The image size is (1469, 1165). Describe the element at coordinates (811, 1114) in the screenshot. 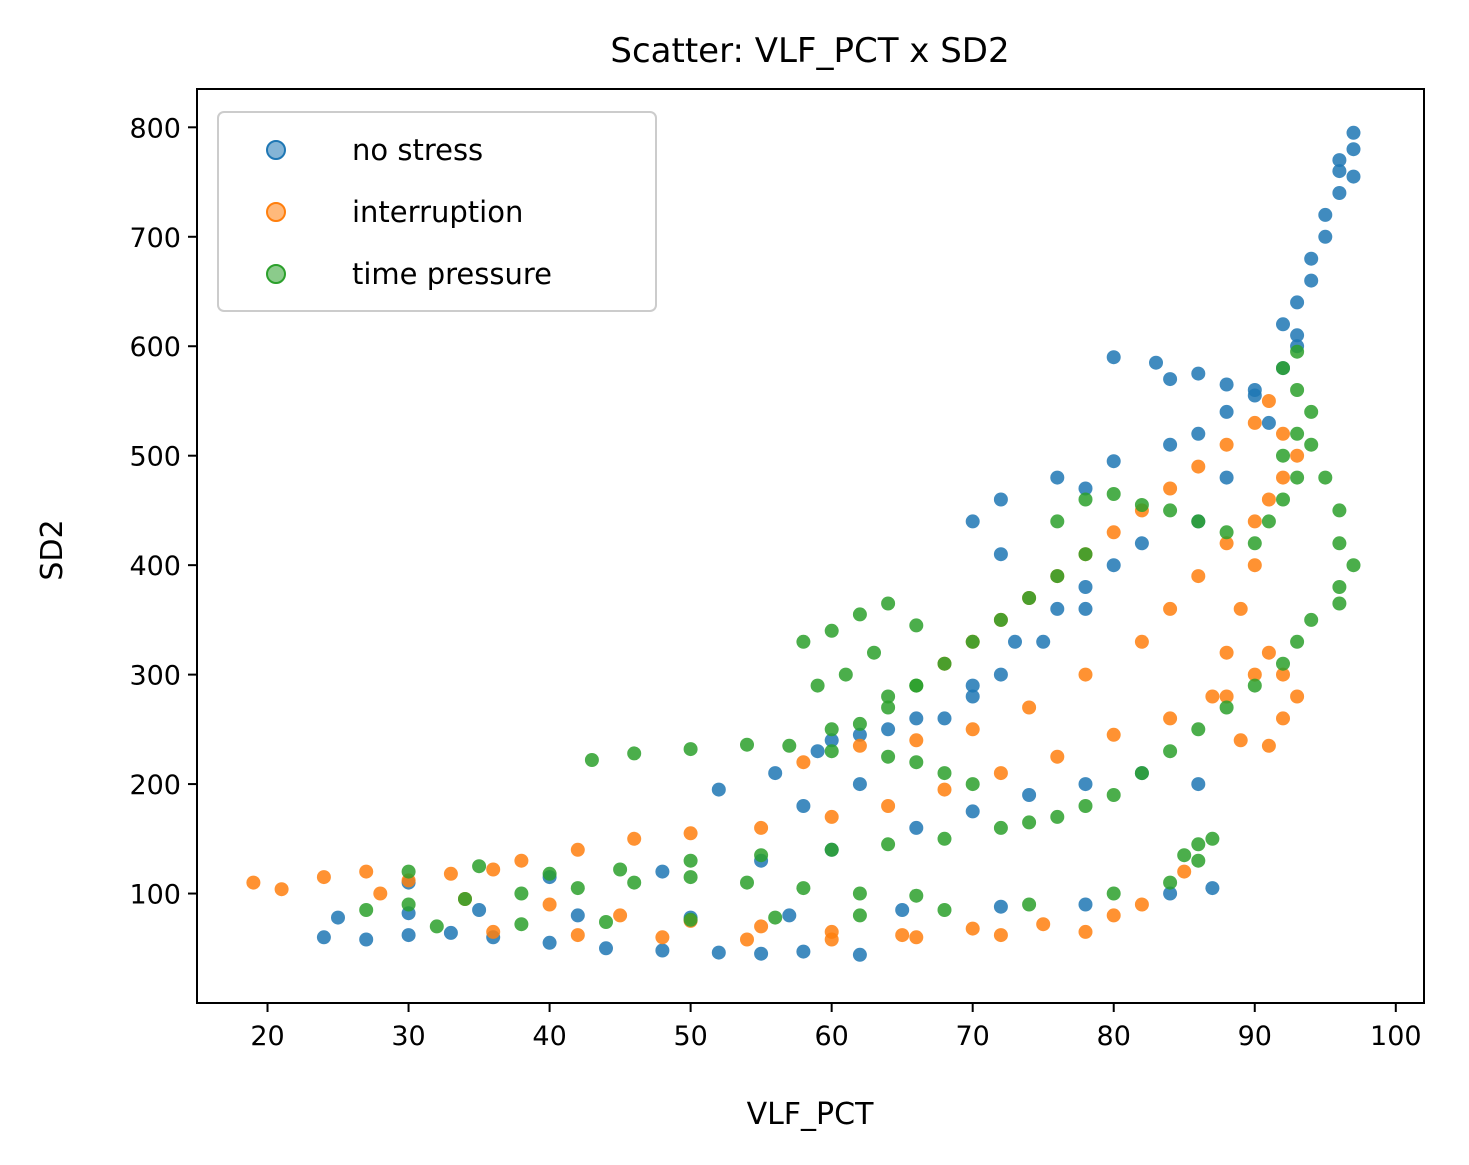

I see `x-axis-label: VLF_PCT` at that location.